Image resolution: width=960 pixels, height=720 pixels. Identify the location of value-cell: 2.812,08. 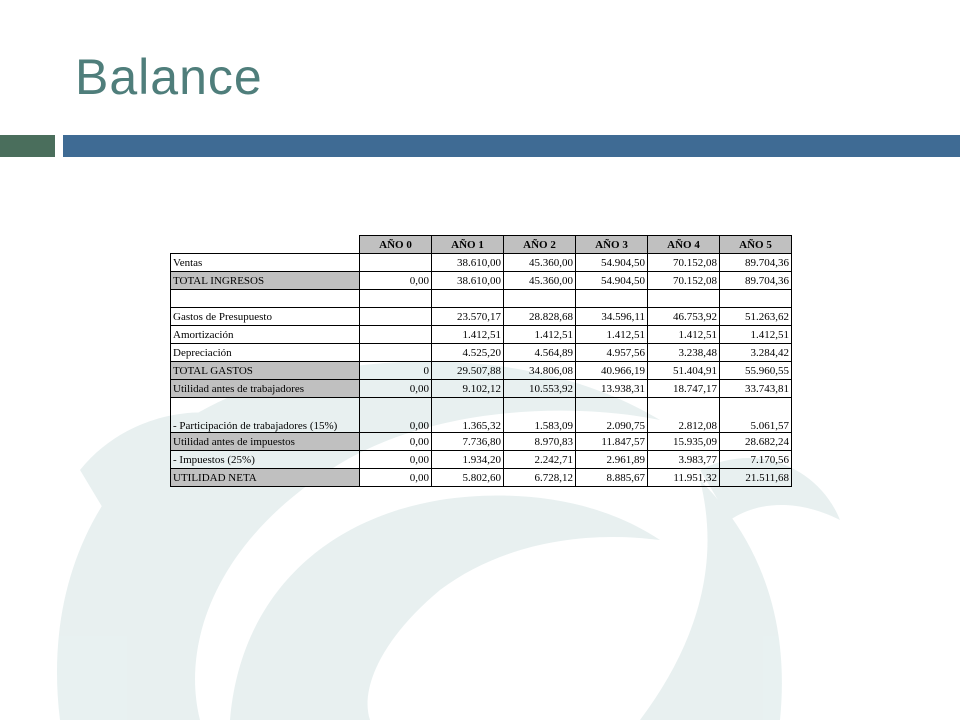
(683, 415).